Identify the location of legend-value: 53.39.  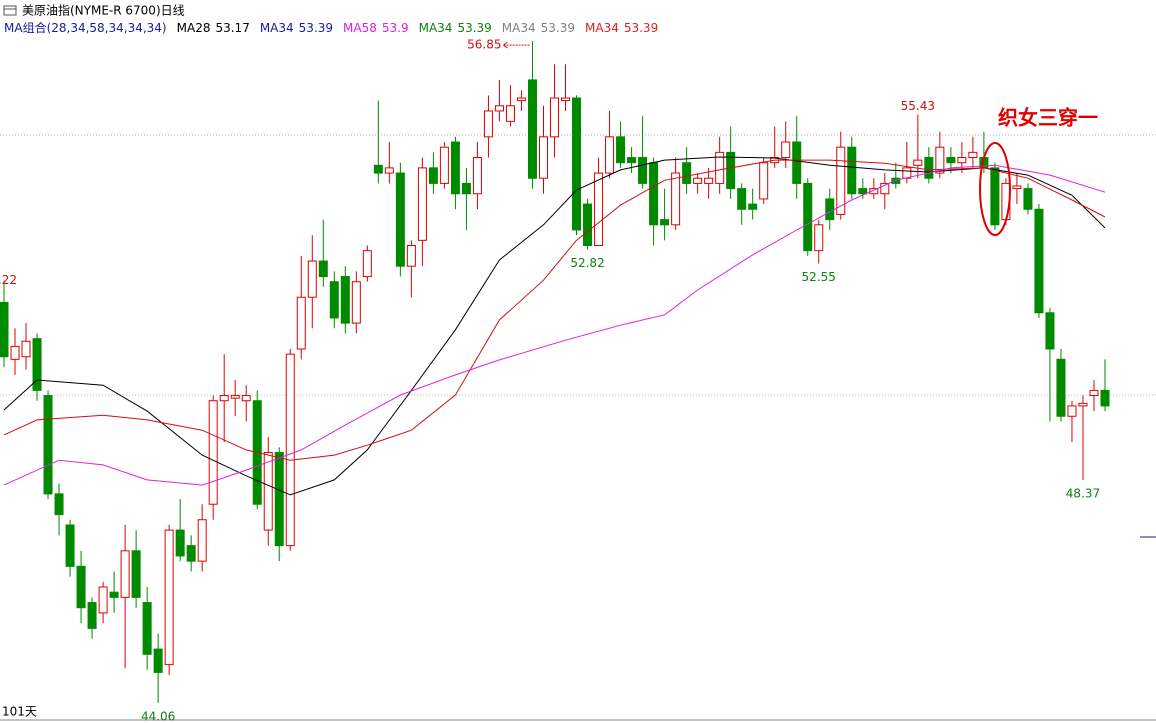
(641, 28).